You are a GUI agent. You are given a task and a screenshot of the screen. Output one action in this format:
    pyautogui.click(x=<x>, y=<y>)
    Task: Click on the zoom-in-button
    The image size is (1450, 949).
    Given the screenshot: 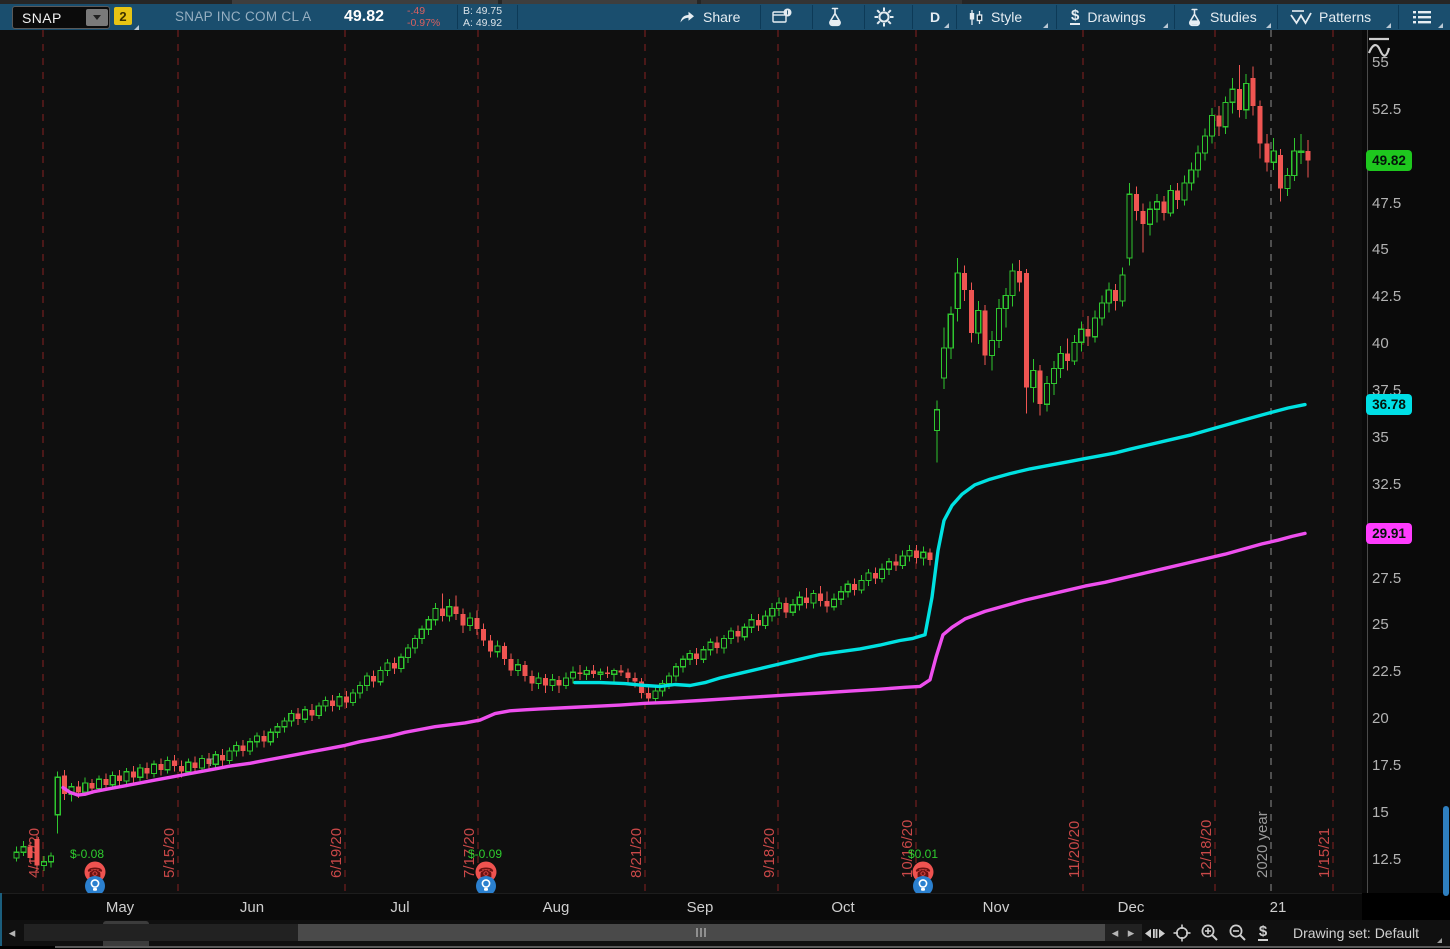 What is the action you would take?
    pyautogui.click(x=1210, y=933)
    